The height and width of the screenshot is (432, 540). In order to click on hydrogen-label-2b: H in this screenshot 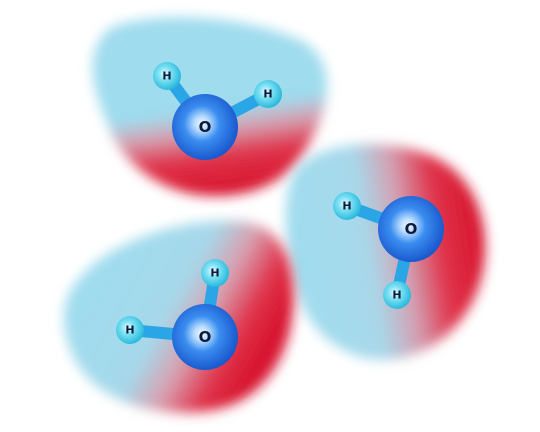, I will do `click(396, 295)`.